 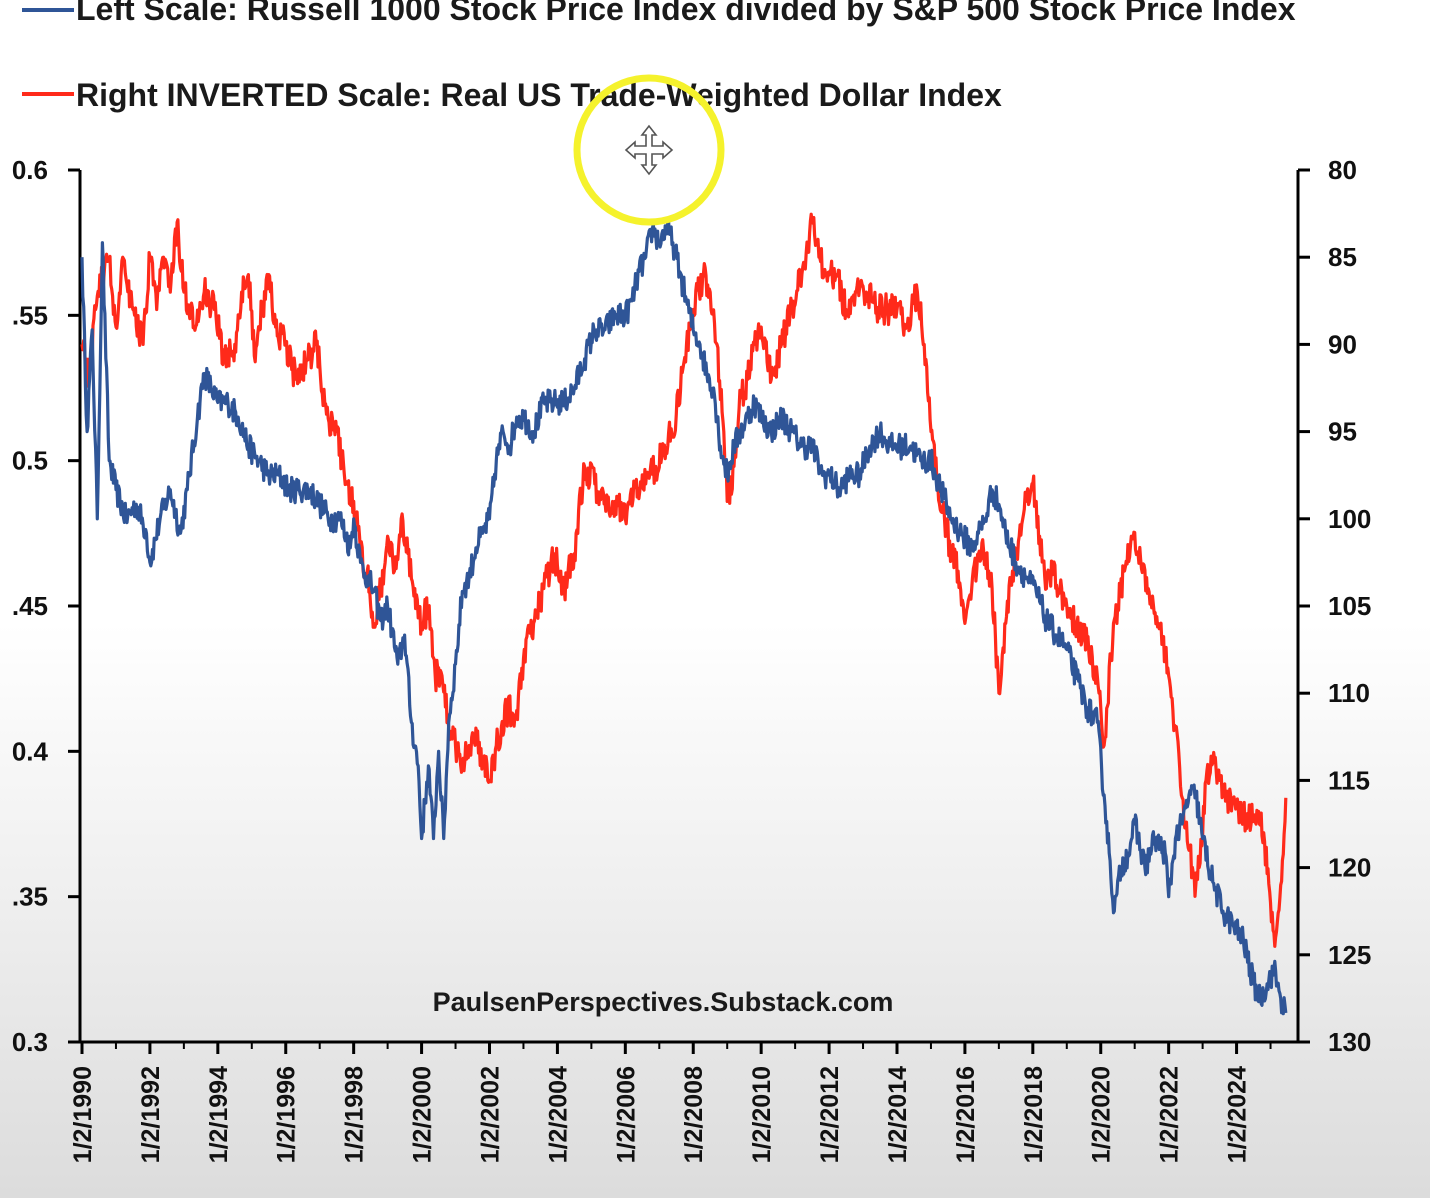 I want to click on x-tick-label: 1/2/2020, so click(x=1102, y=1114).